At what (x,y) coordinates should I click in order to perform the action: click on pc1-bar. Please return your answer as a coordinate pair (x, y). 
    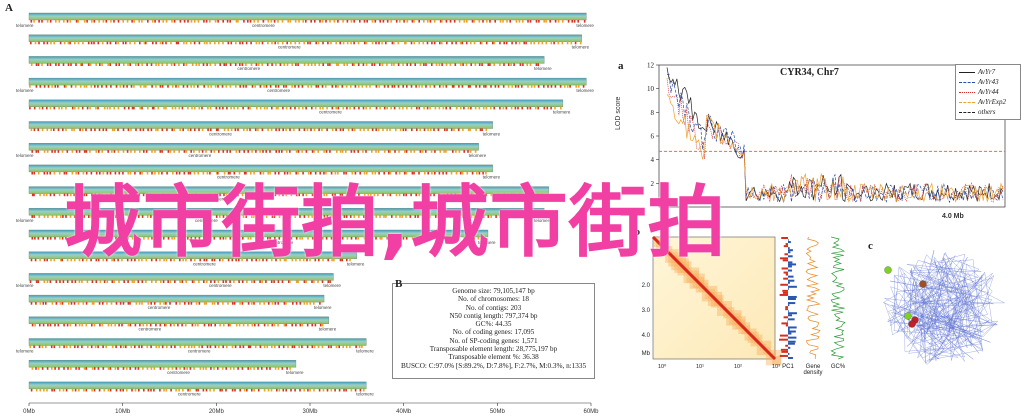
    Looking at the image, I should click on (789, 305).